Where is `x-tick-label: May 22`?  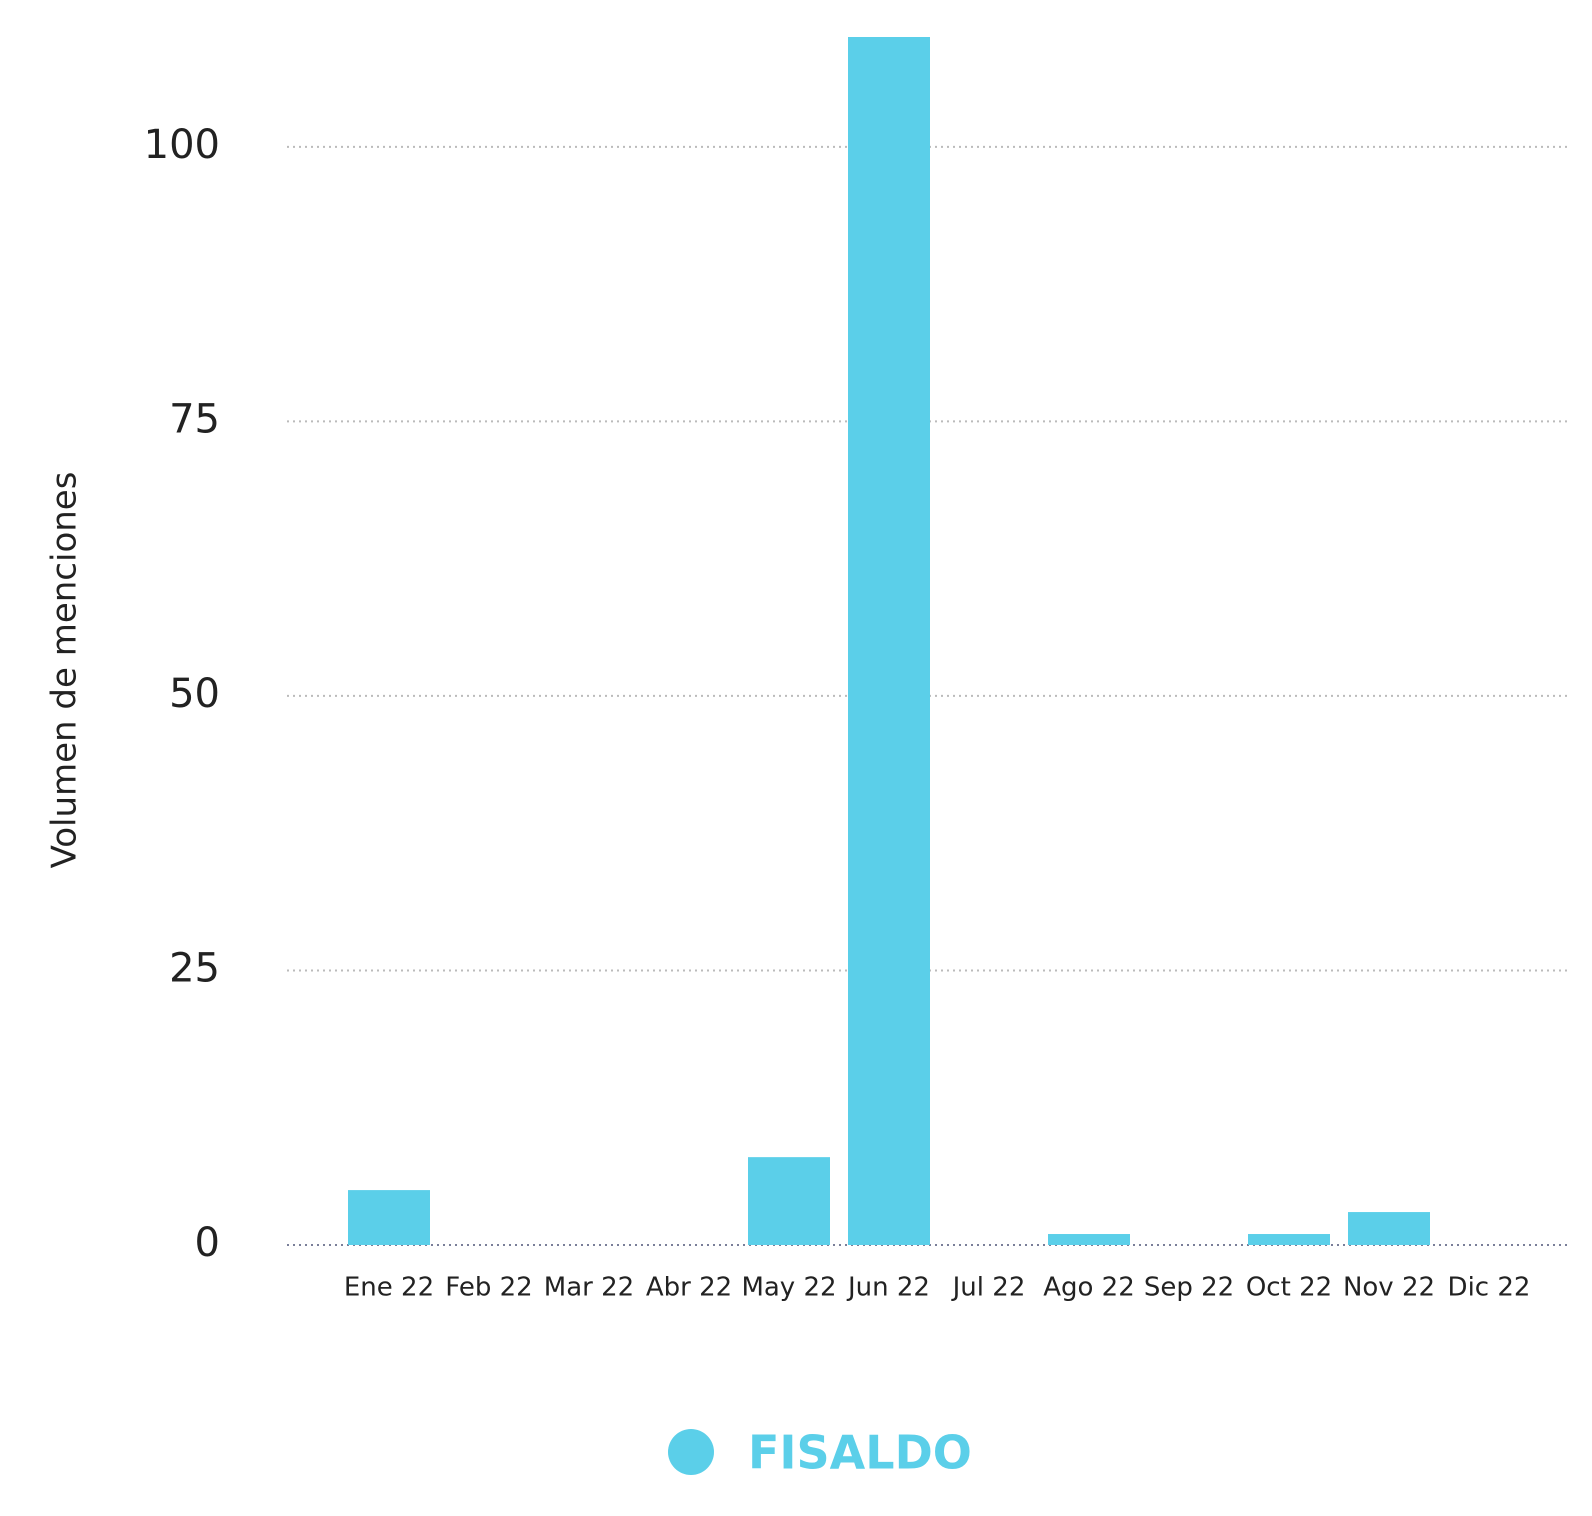 x-tick-label: May 22 is located at coordinates (788, 1288).